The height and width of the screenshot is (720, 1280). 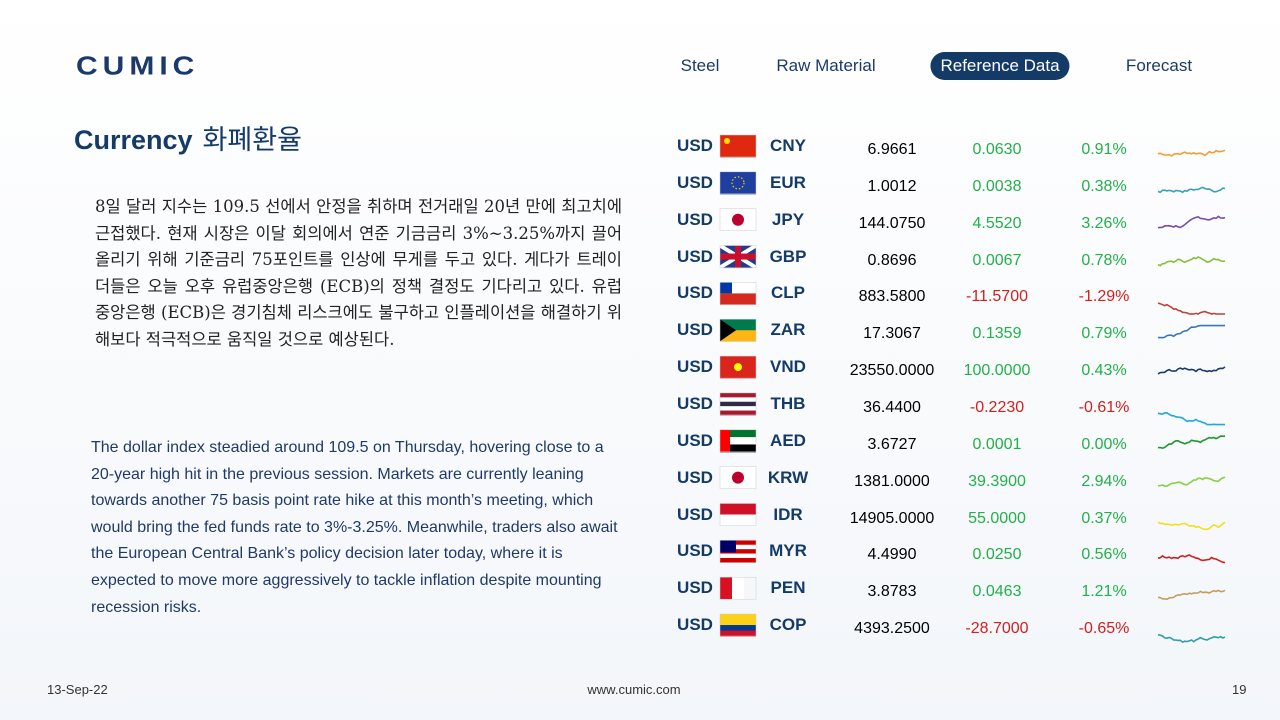 I want to click on quote-currency: THB, so click(x=788, y=403).